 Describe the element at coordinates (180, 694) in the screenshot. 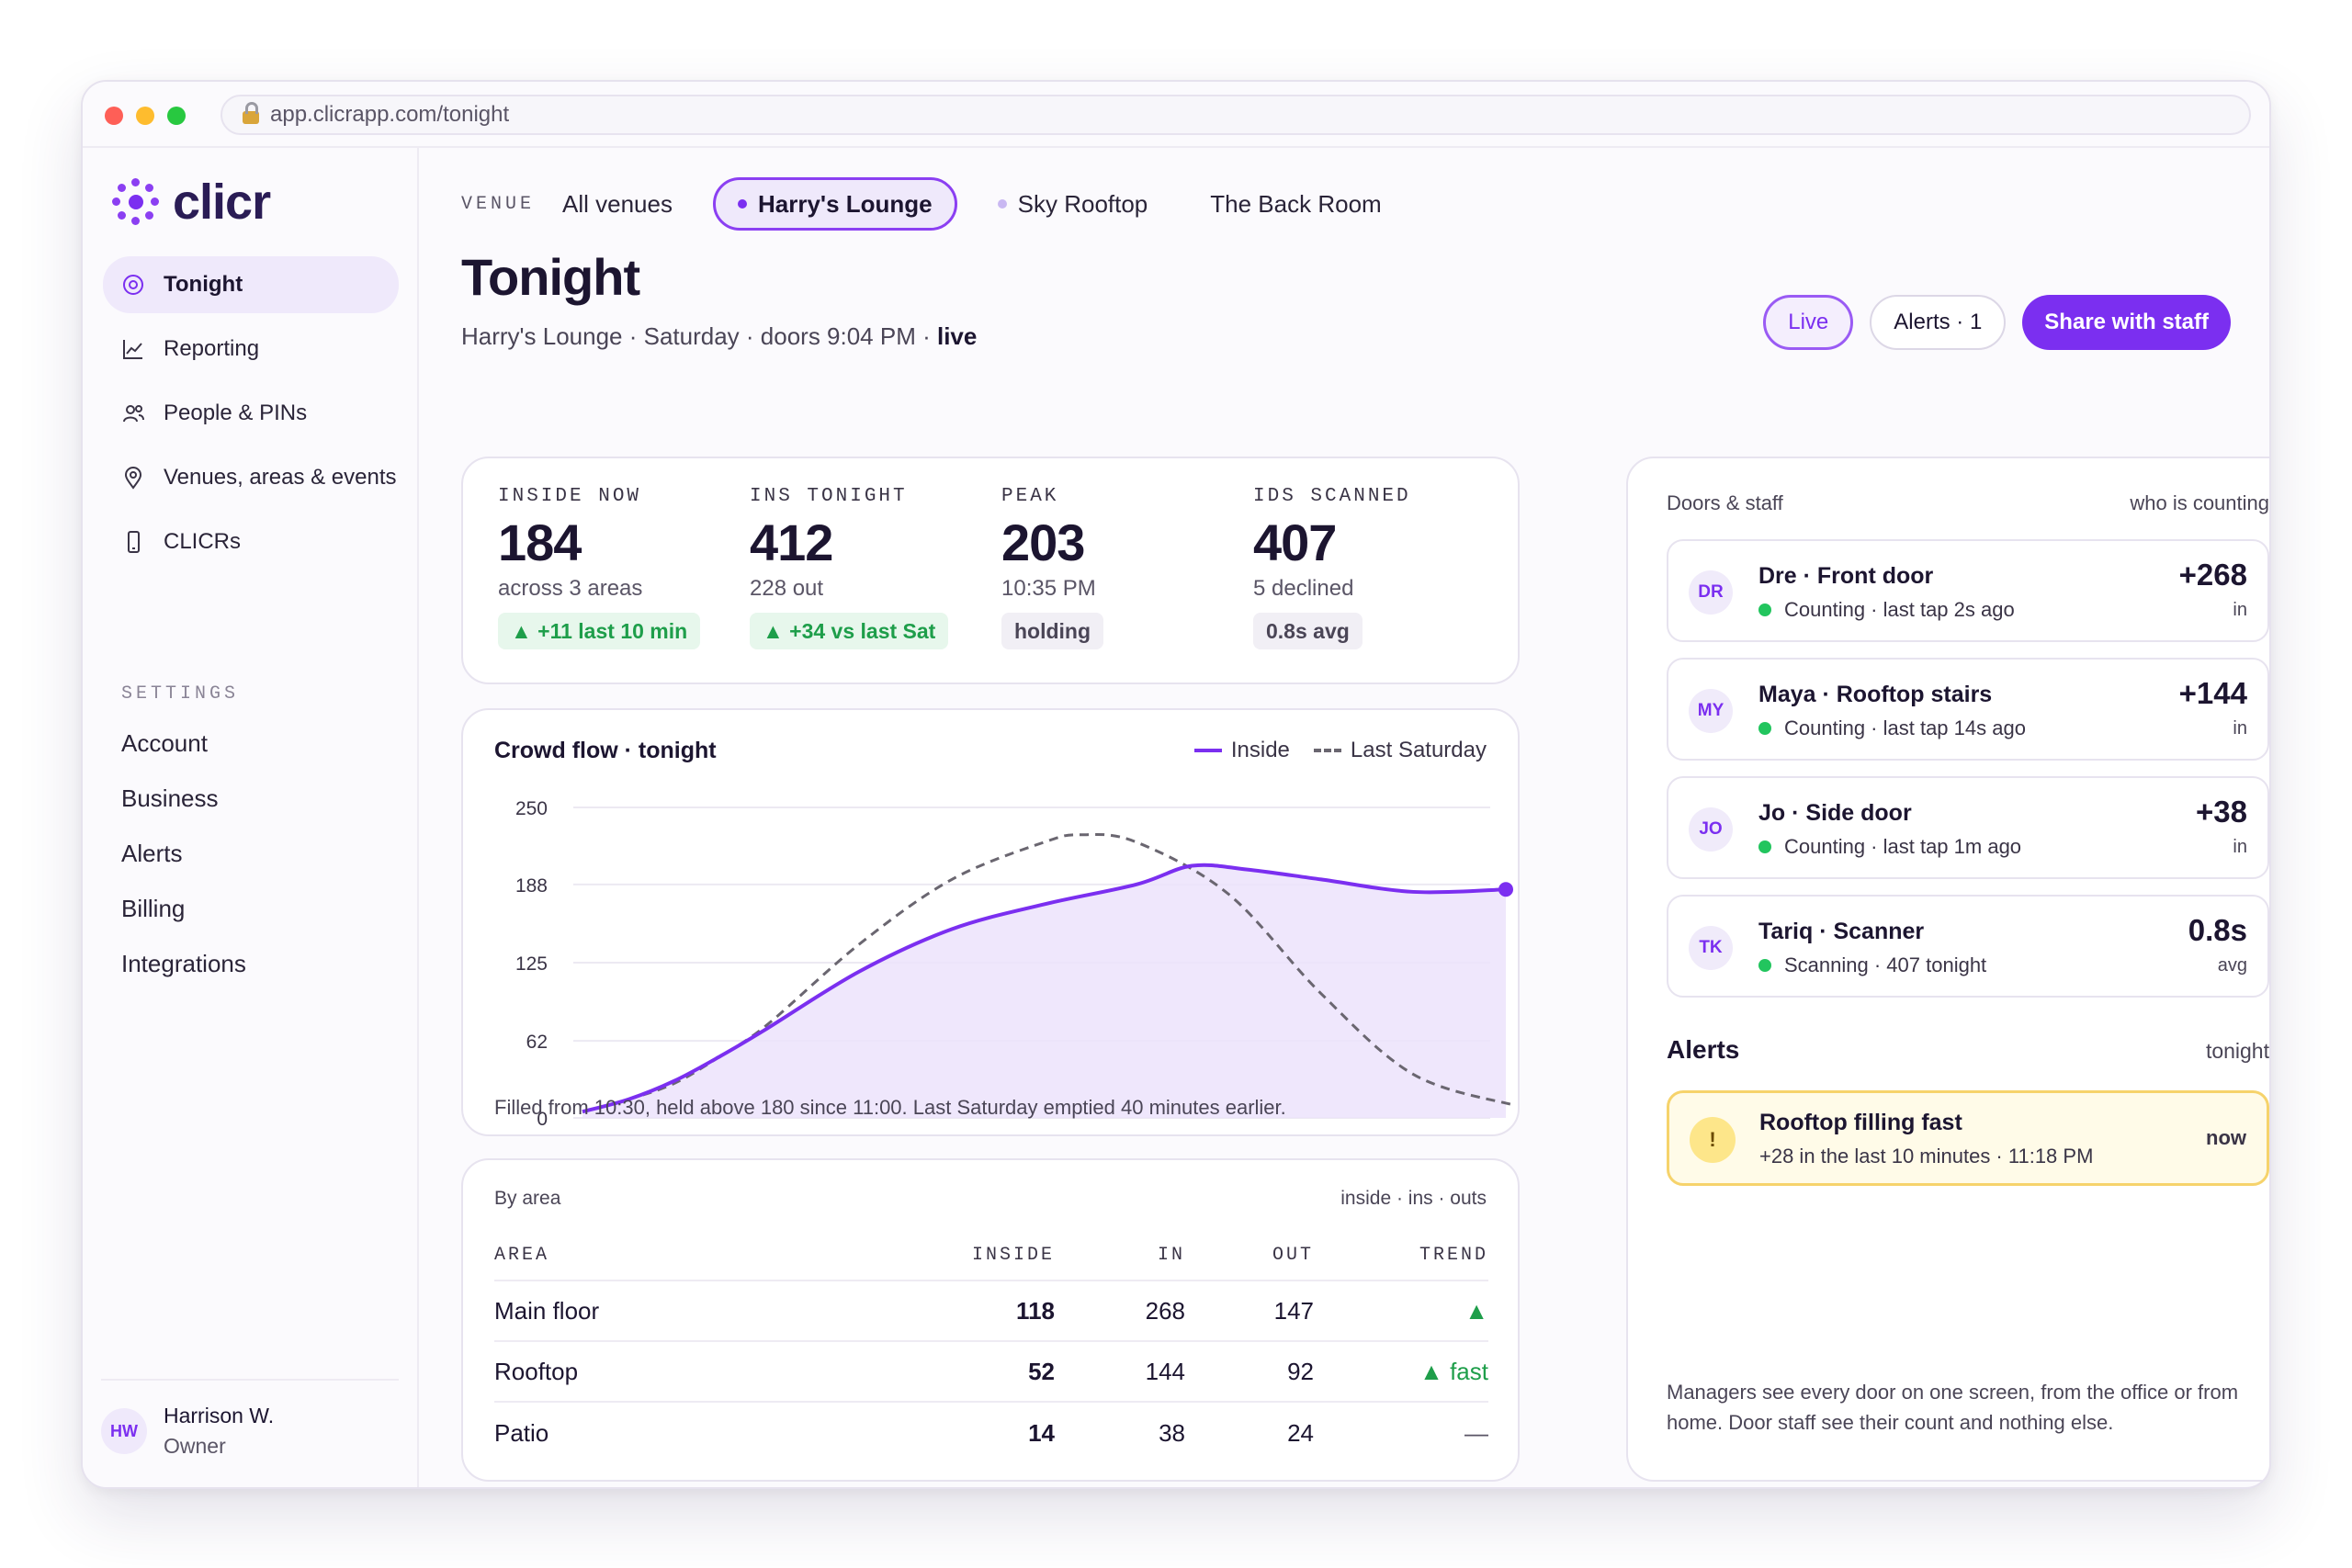

I see `settings-heading: SETTINGS` at that location.